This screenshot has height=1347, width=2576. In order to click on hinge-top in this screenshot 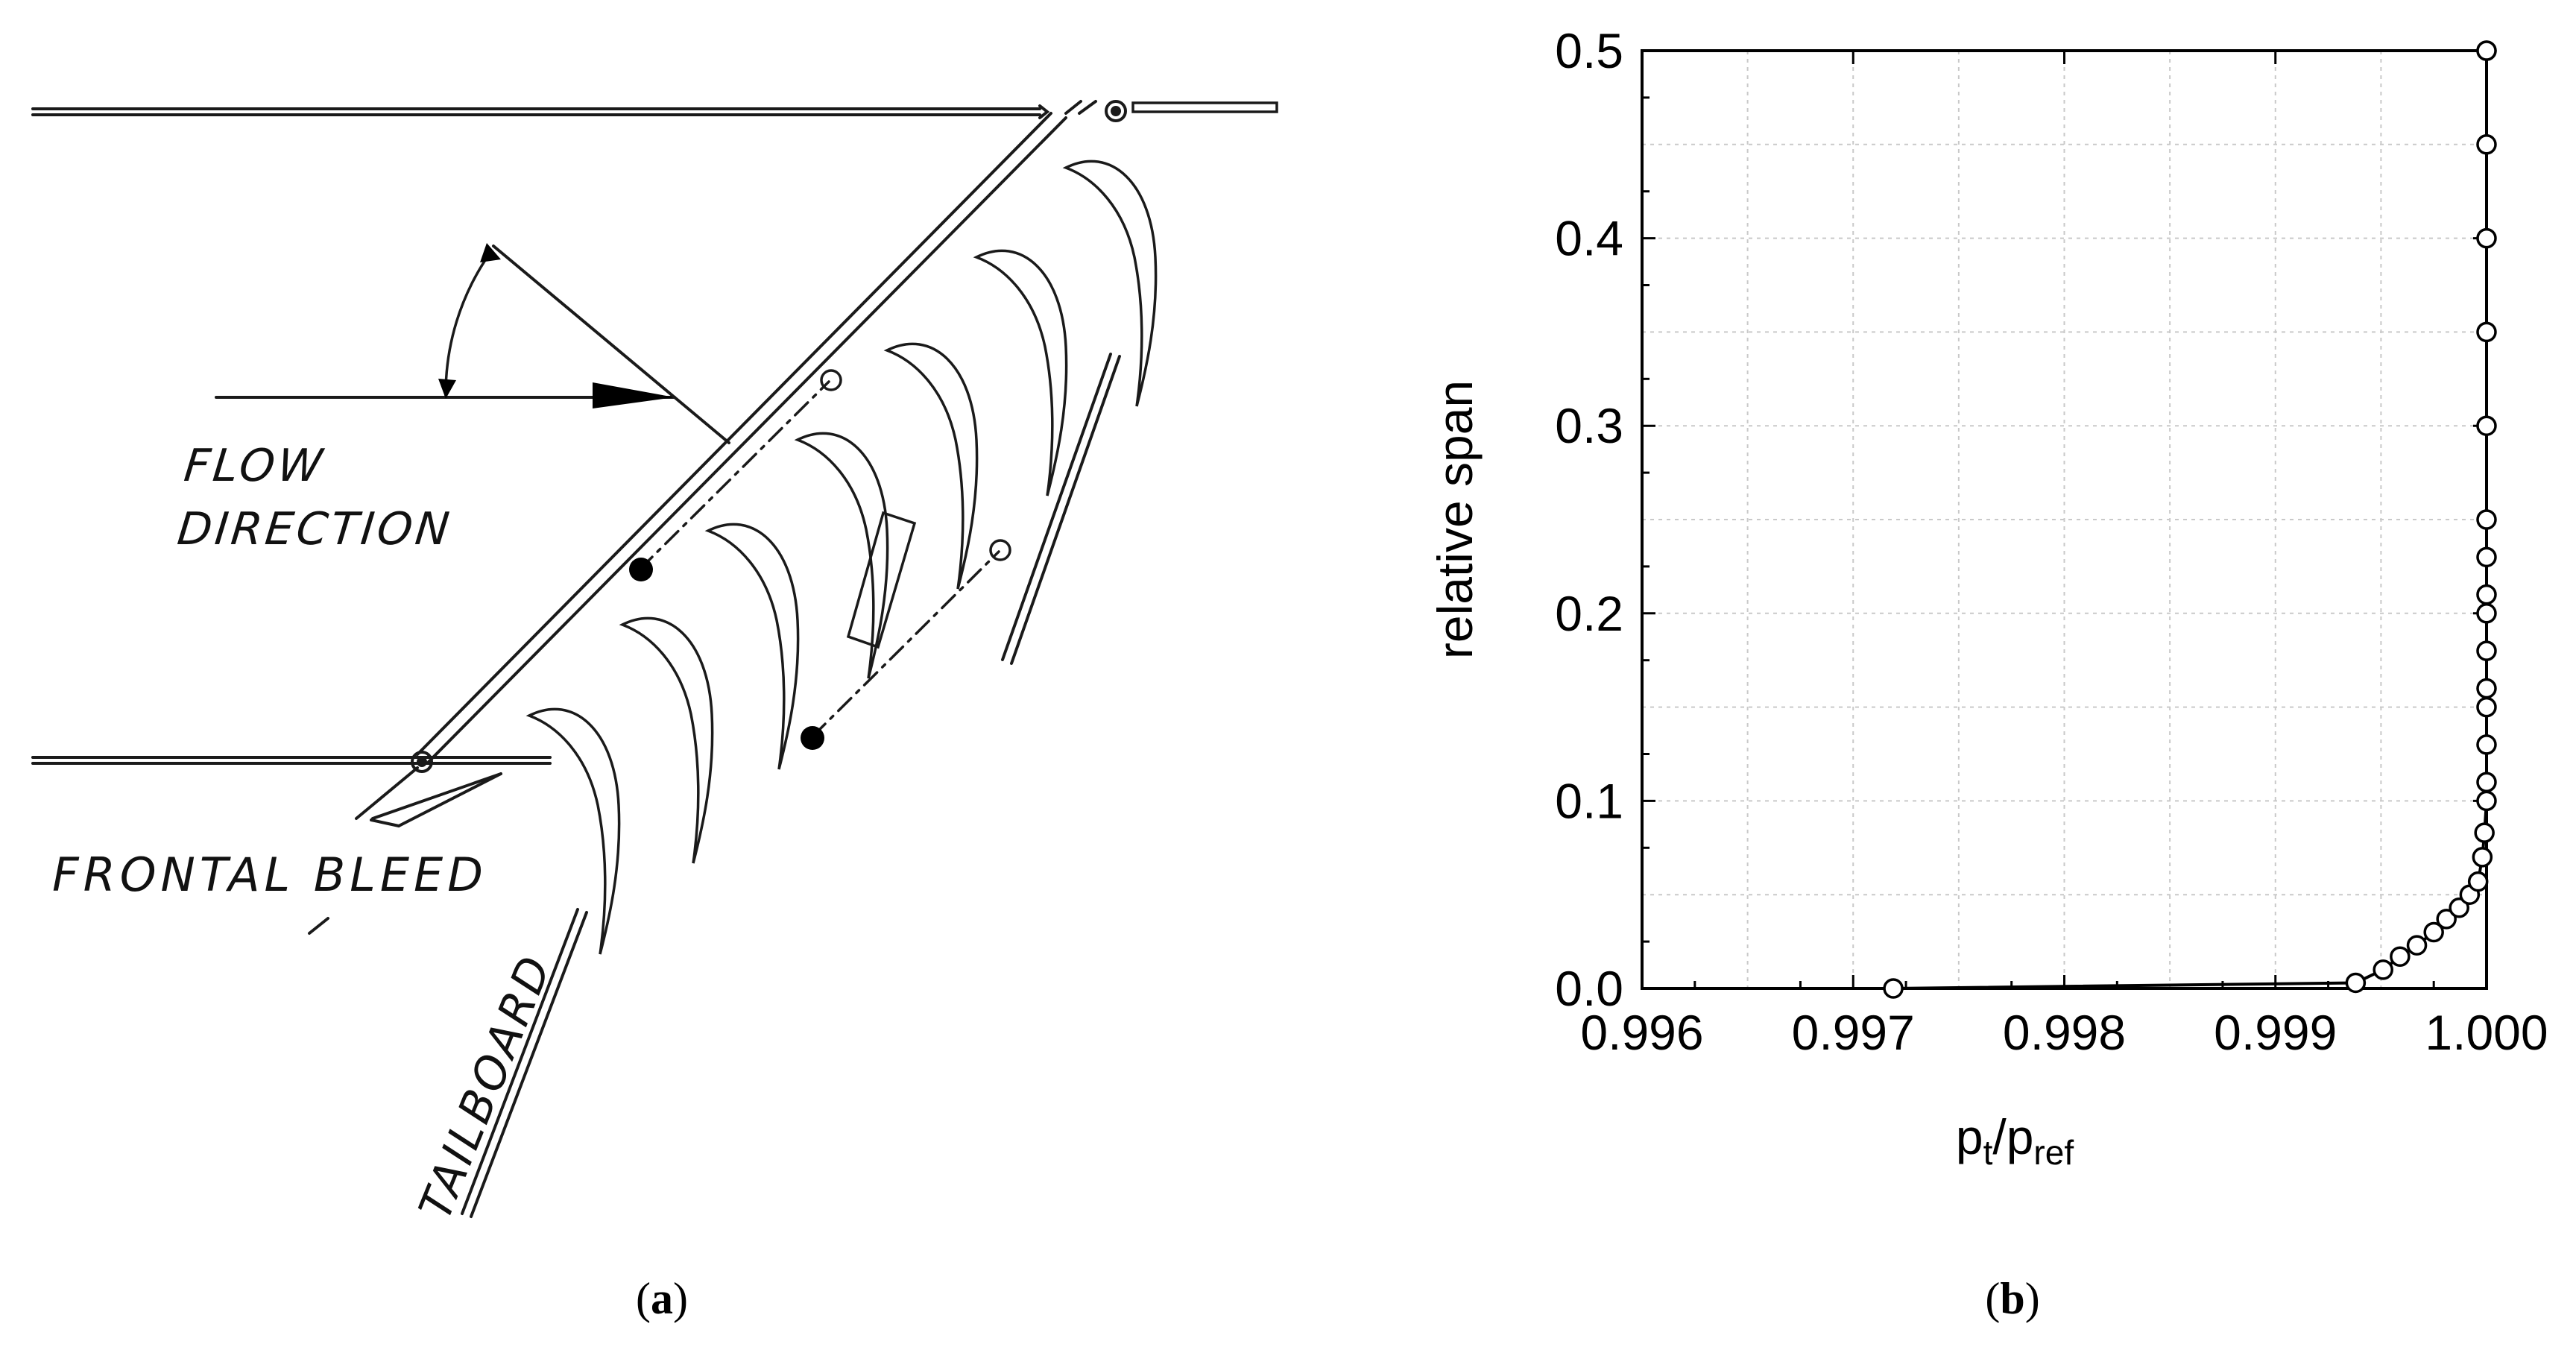, I will do `click(1116, 111)`.